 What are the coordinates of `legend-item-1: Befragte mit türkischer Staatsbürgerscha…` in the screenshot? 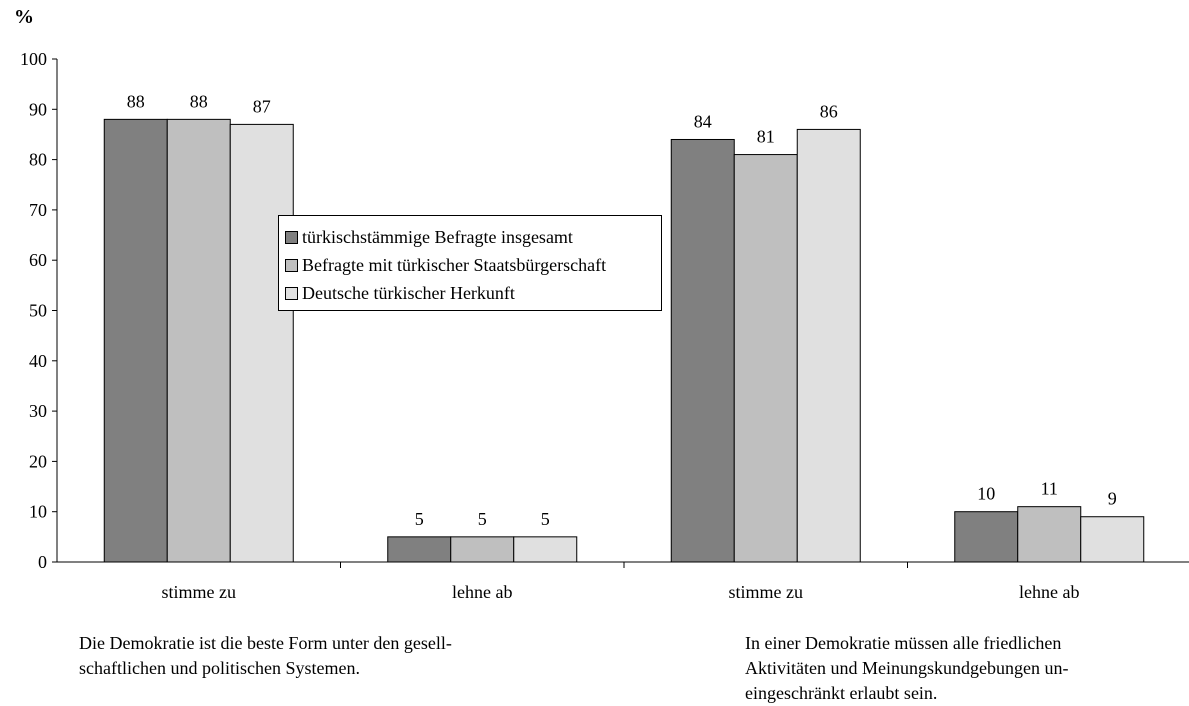 It's located at (473, 265).